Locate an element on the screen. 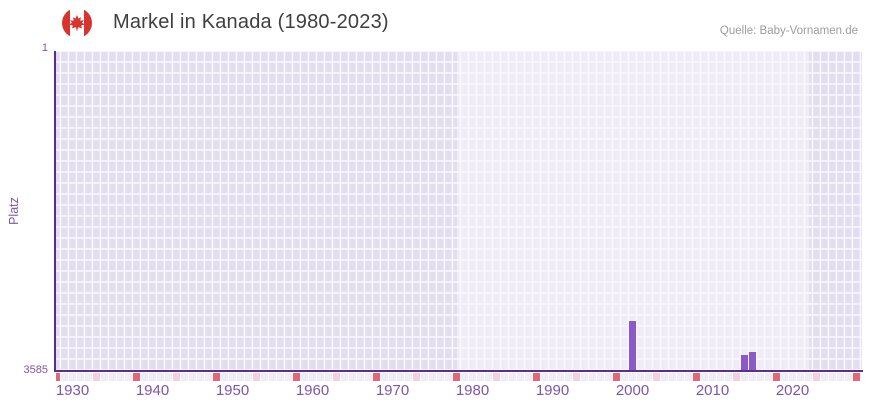  axis-marker-plain-1980 is located at coordinates (472, 376).